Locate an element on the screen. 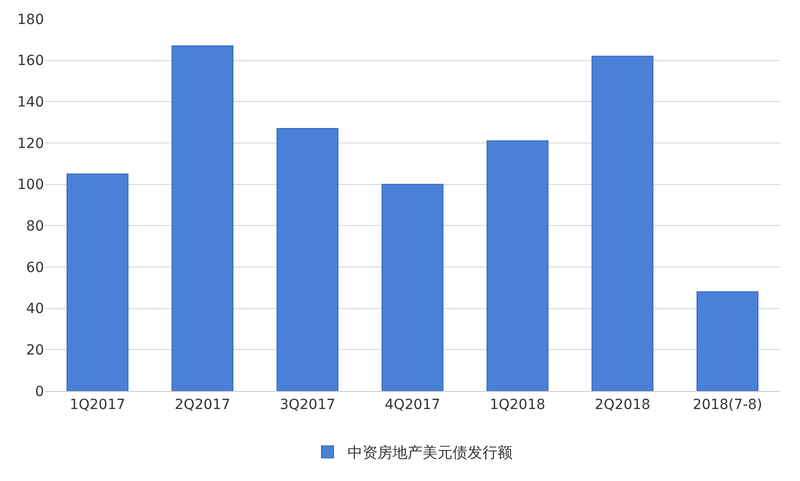 The width and height of the screenshot is (800, 481). x-tick-label: 4Q2017 is located at coordinates (412, 404).